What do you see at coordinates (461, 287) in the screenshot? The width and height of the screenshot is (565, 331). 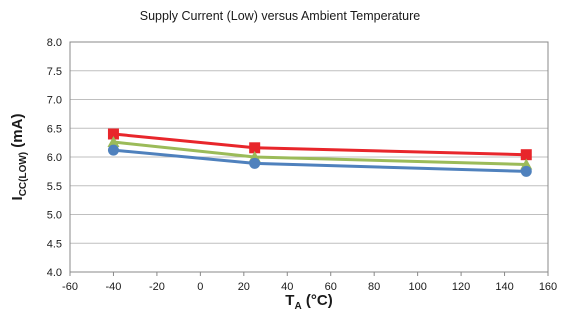 I see `x-tick-label: 120` at bounding box center [461, 287].